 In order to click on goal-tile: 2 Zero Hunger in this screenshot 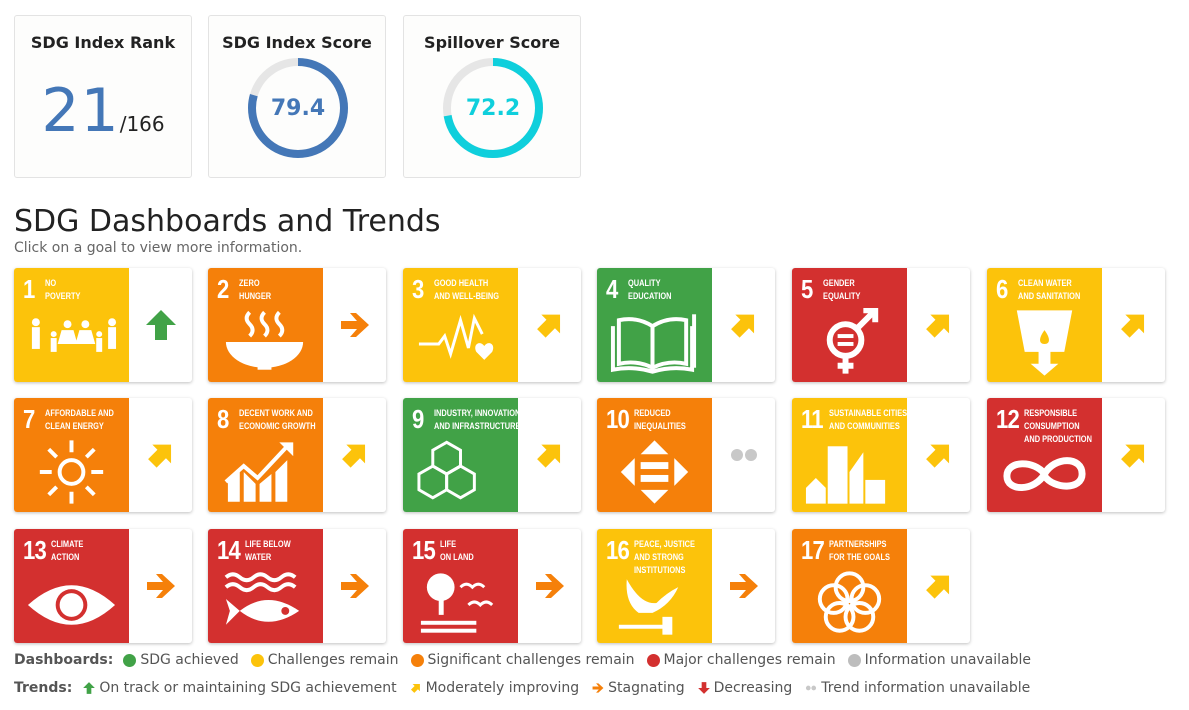, I will do `click(265, 325)`.